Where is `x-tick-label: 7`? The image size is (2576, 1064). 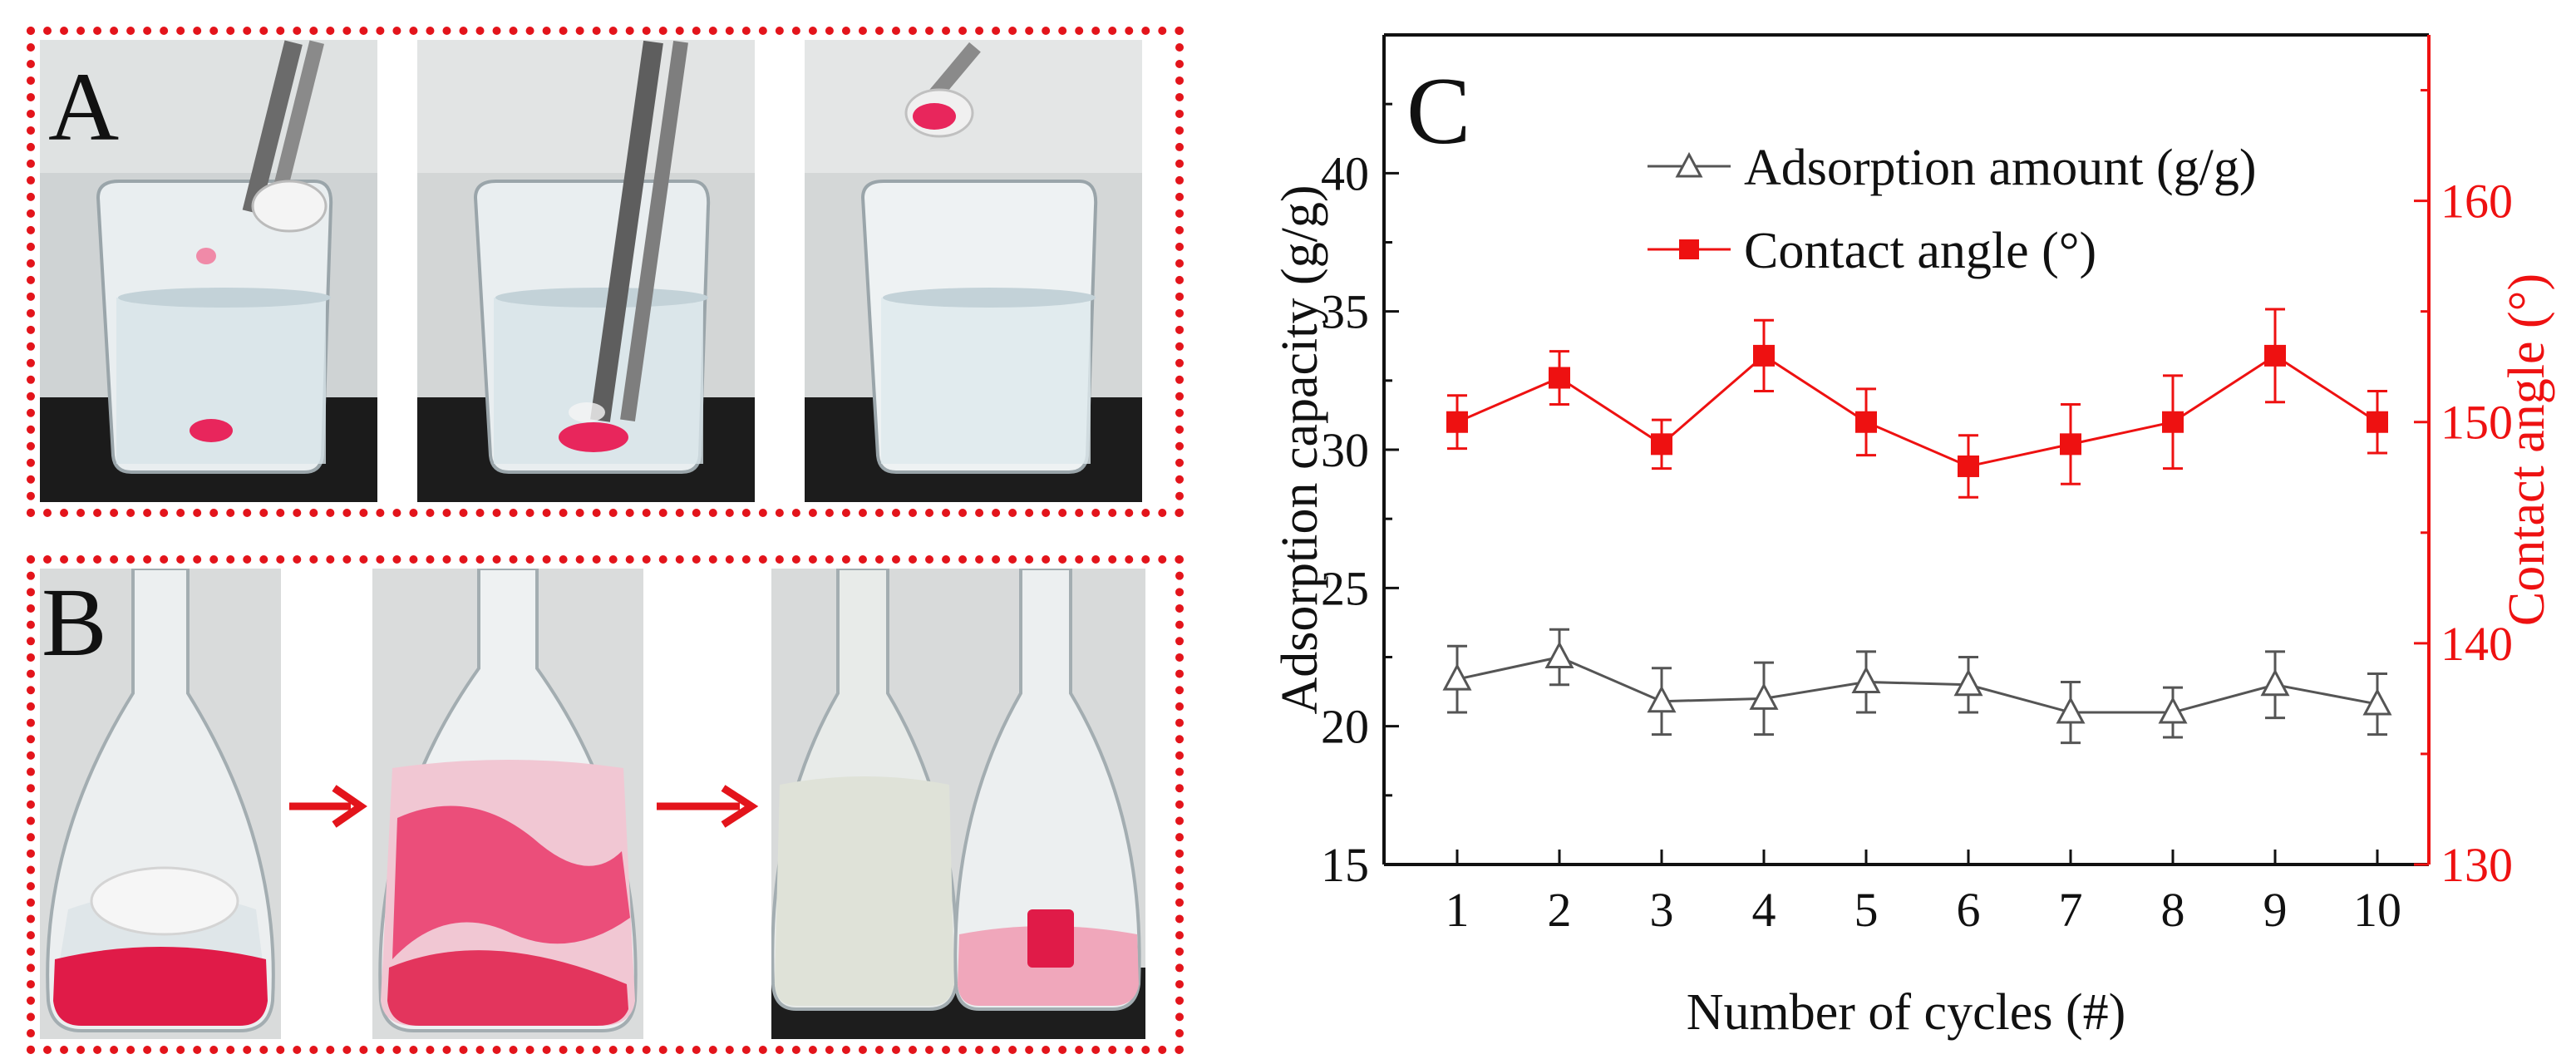
x-tick-label: 7 is located at coordinates (2071, 910).